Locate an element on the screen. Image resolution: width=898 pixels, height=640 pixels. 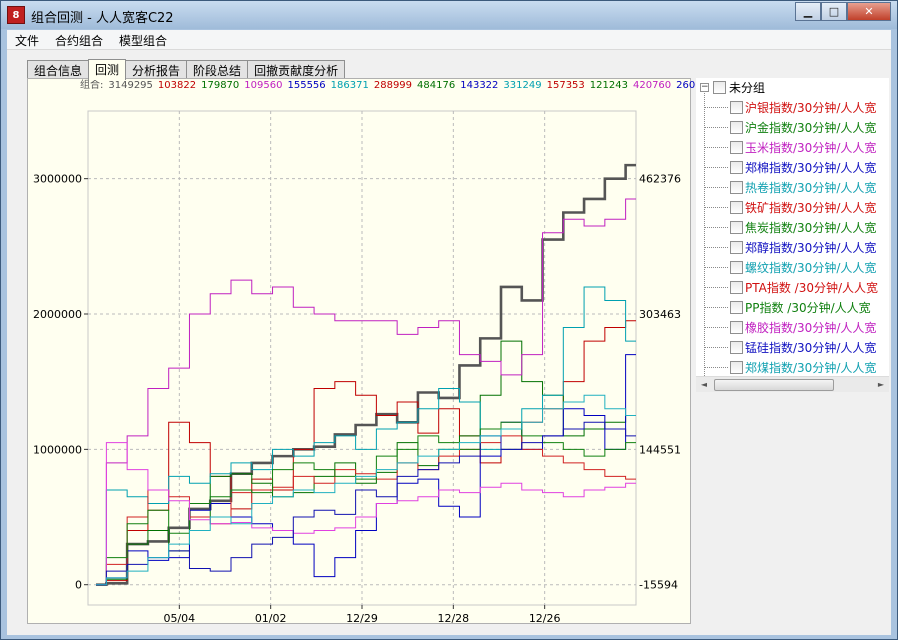
tab-portfolio-info: 组合信息 is located at coordinates (58, 69).